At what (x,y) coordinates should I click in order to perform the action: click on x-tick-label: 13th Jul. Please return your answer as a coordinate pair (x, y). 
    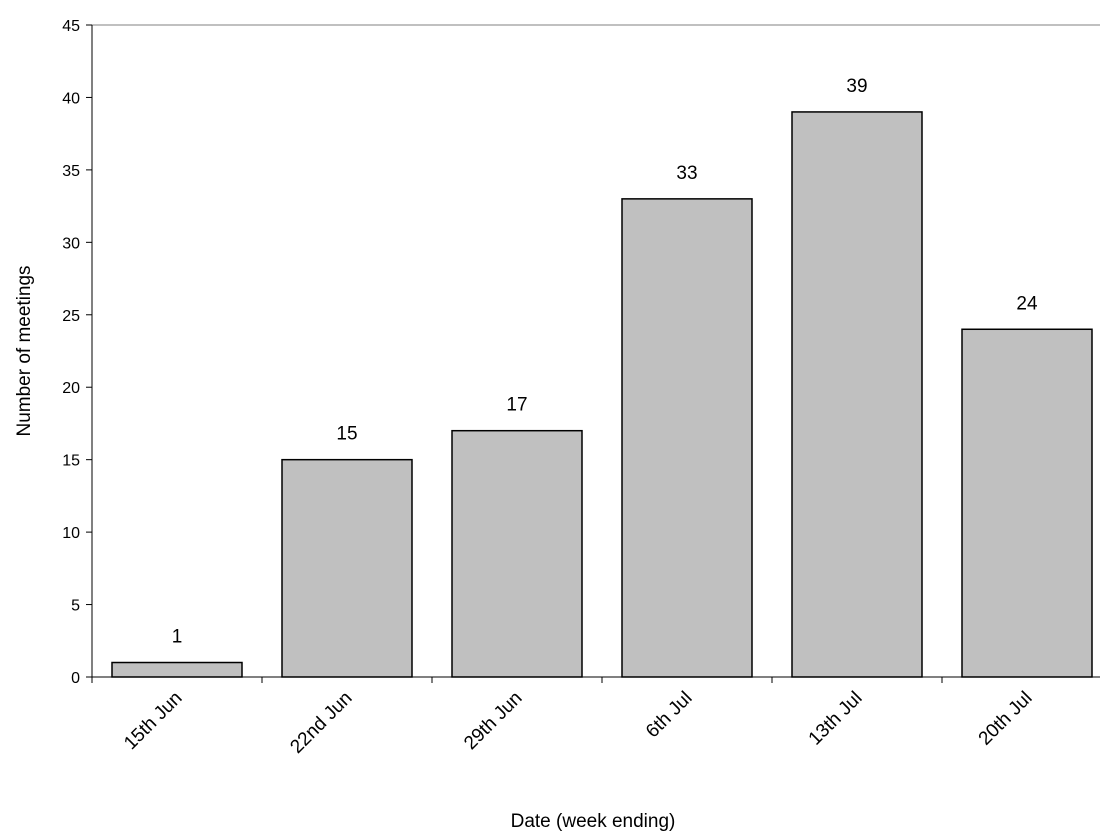
    Looking at the image, I should click on (836, 719).